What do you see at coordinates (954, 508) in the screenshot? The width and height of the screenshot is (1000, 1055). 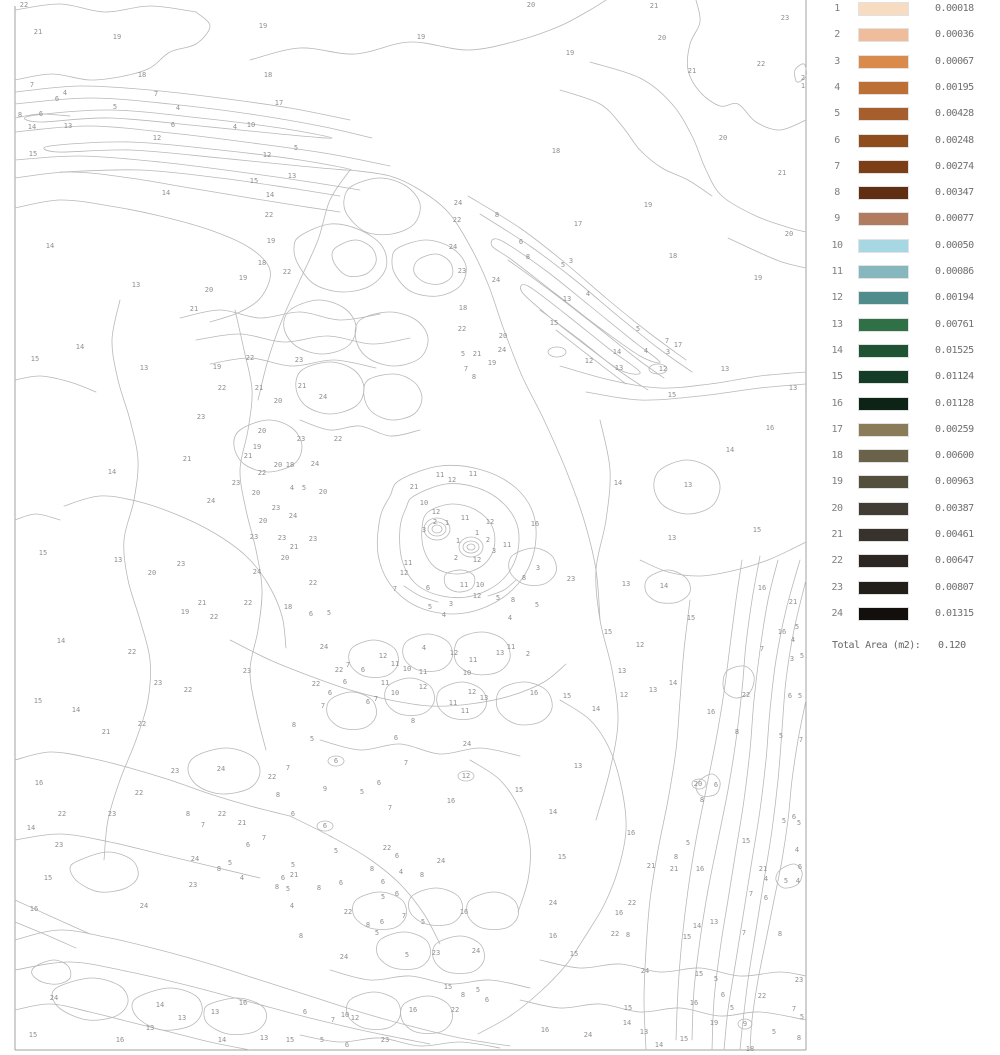 I see `legend-area-value: 0.00387` at bounding box center [954, 508].